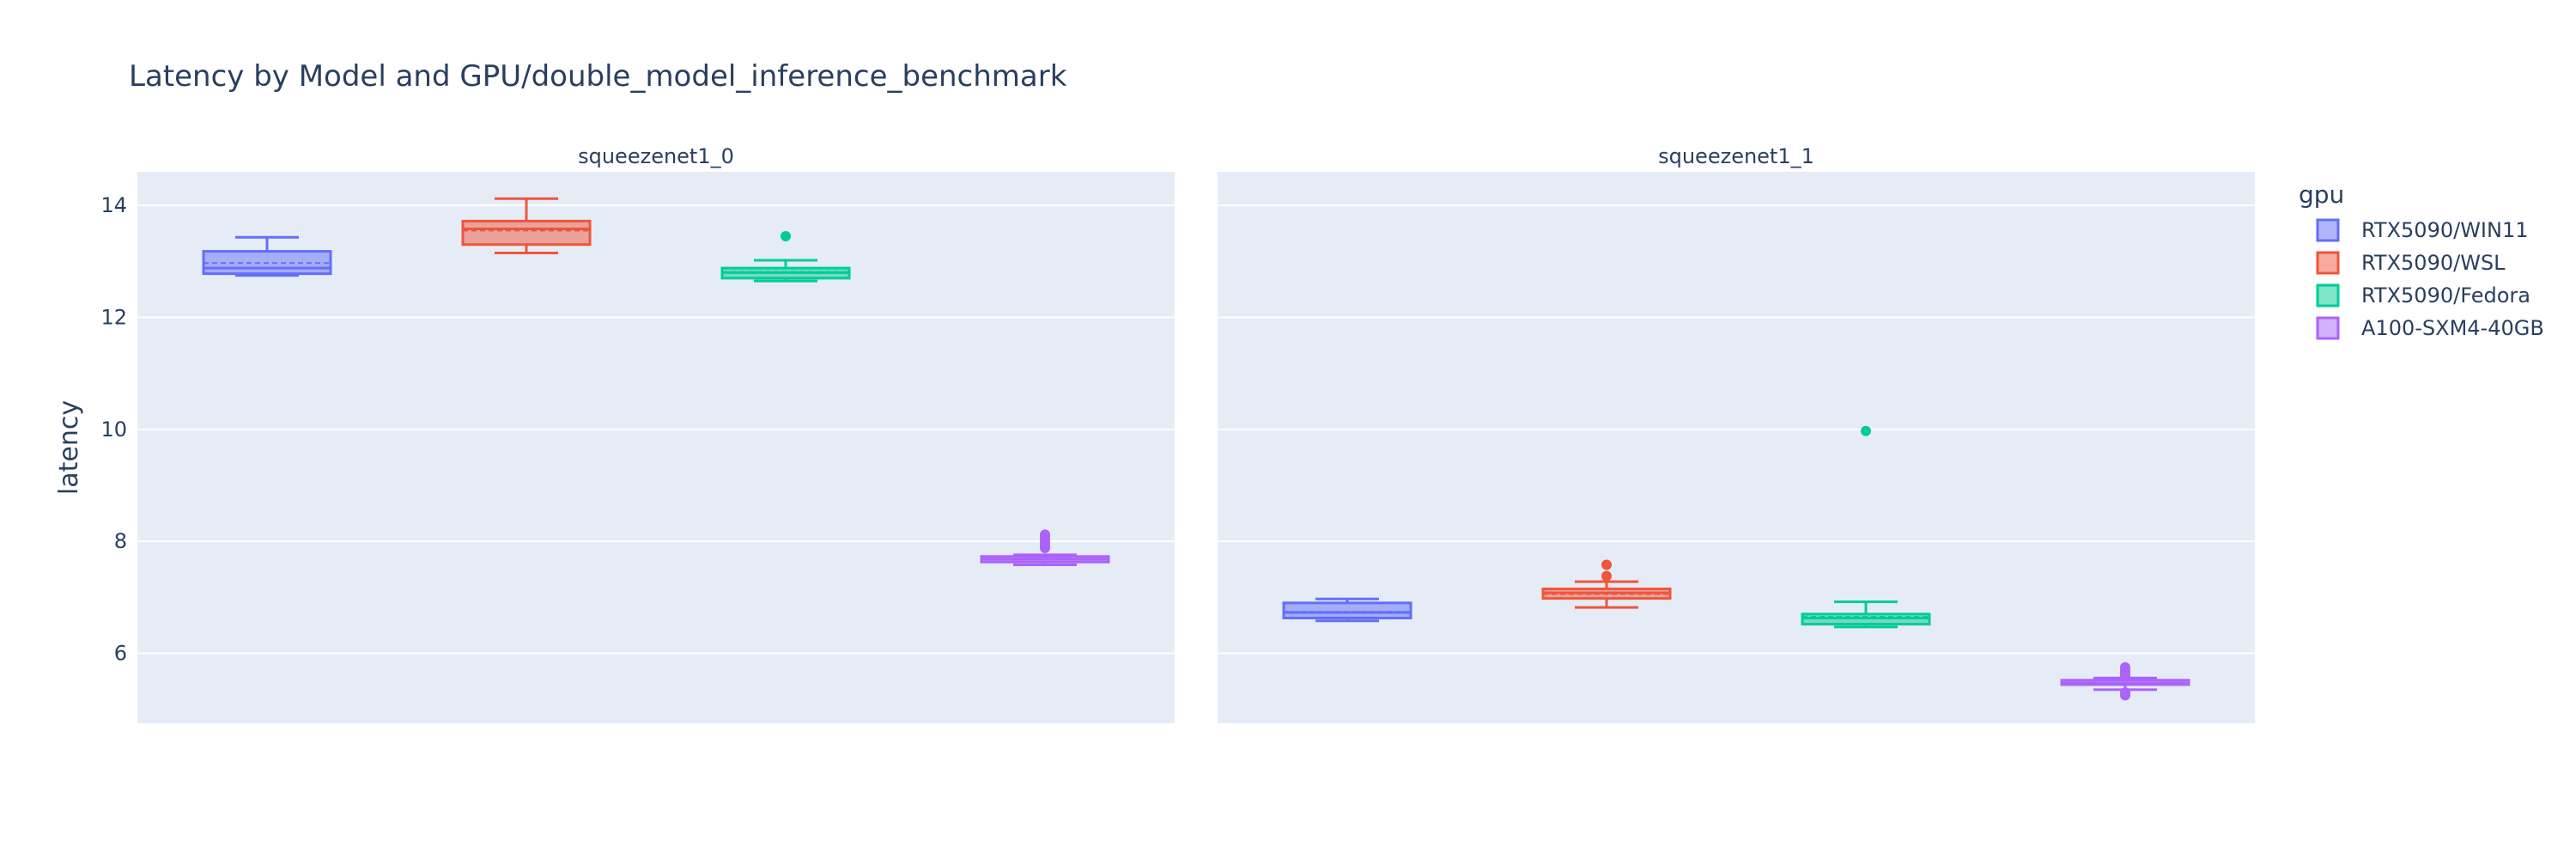 The height and width of the screenshot is (859, 2576). I want to click on legend-label: RTX5090/WIN11, so click(2445, 230).